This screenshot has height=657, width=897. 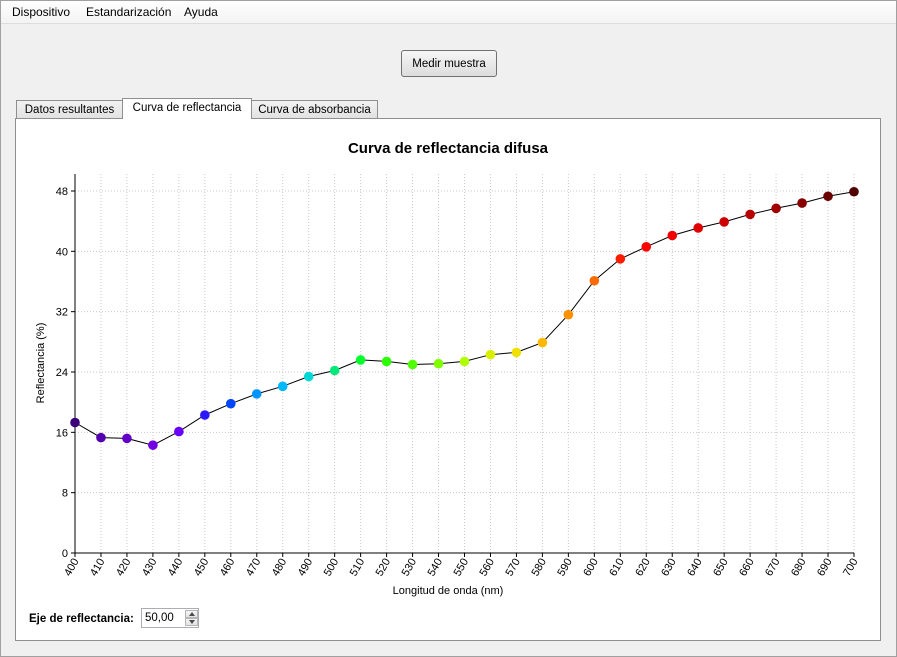 I want to click on x-tick-label: 570, so click(x=513, y=568).